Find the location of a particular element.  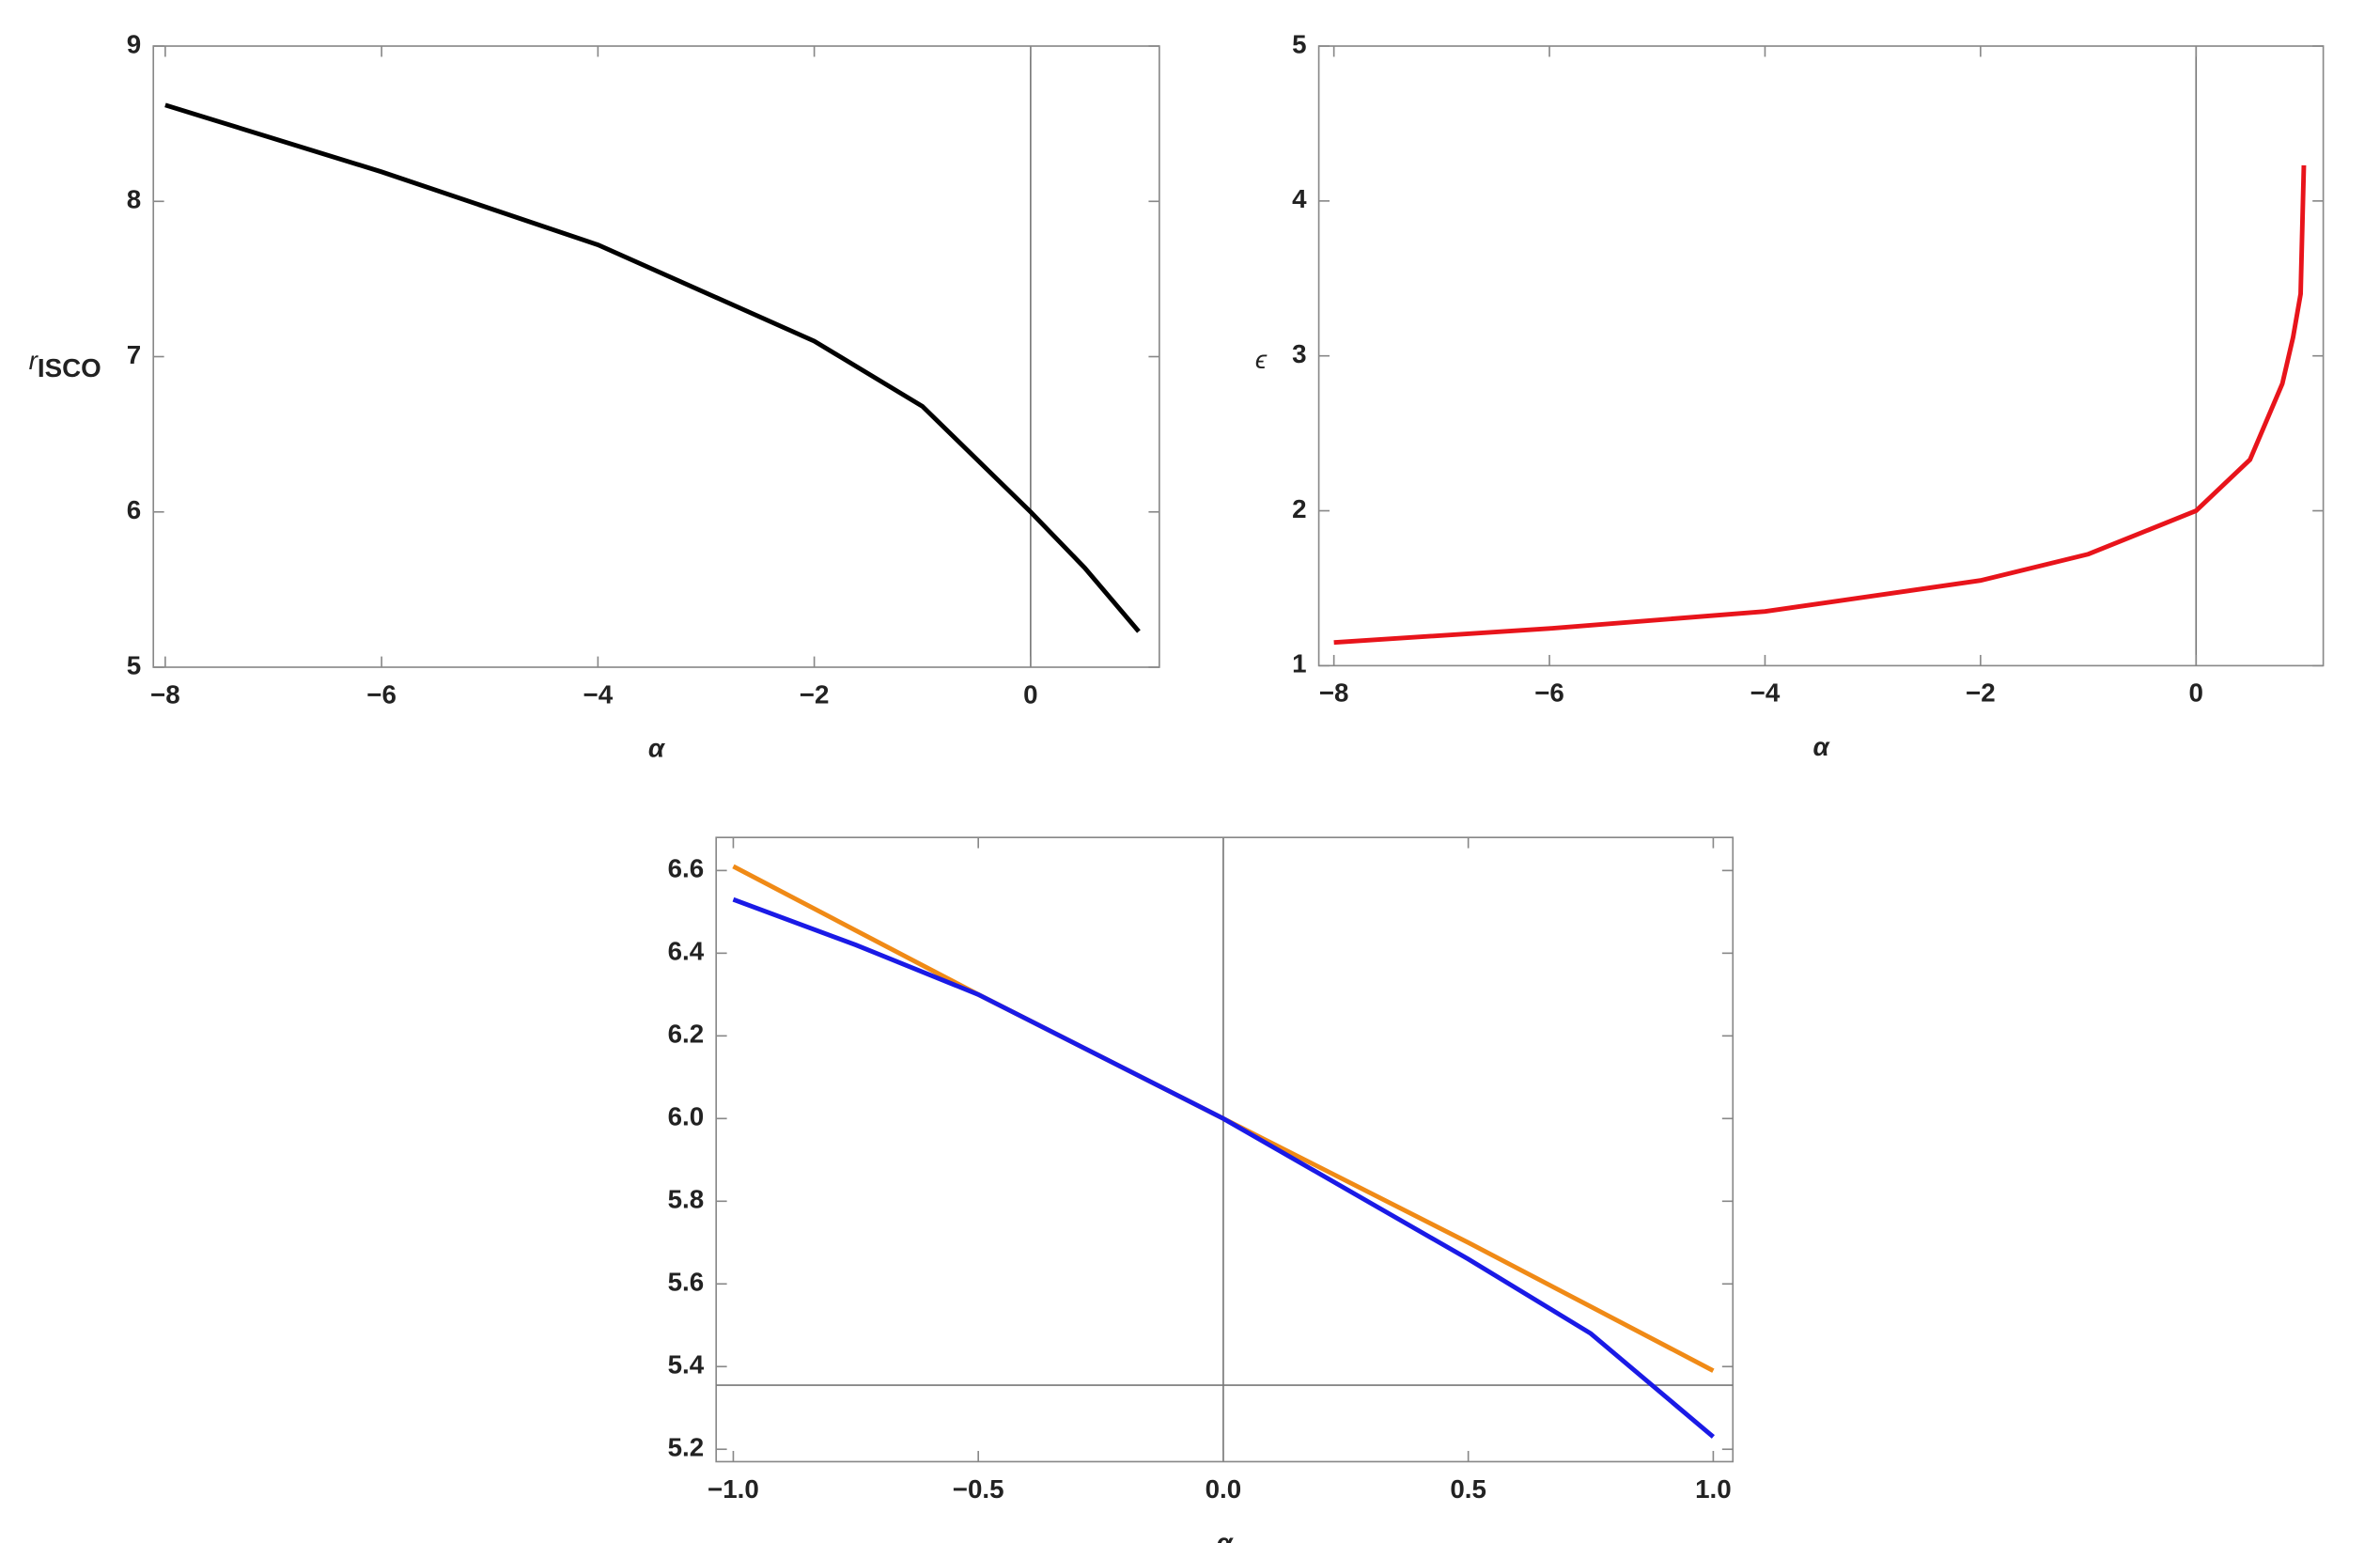

y-tick-label: 3 is located at coordinates (1299, 353).